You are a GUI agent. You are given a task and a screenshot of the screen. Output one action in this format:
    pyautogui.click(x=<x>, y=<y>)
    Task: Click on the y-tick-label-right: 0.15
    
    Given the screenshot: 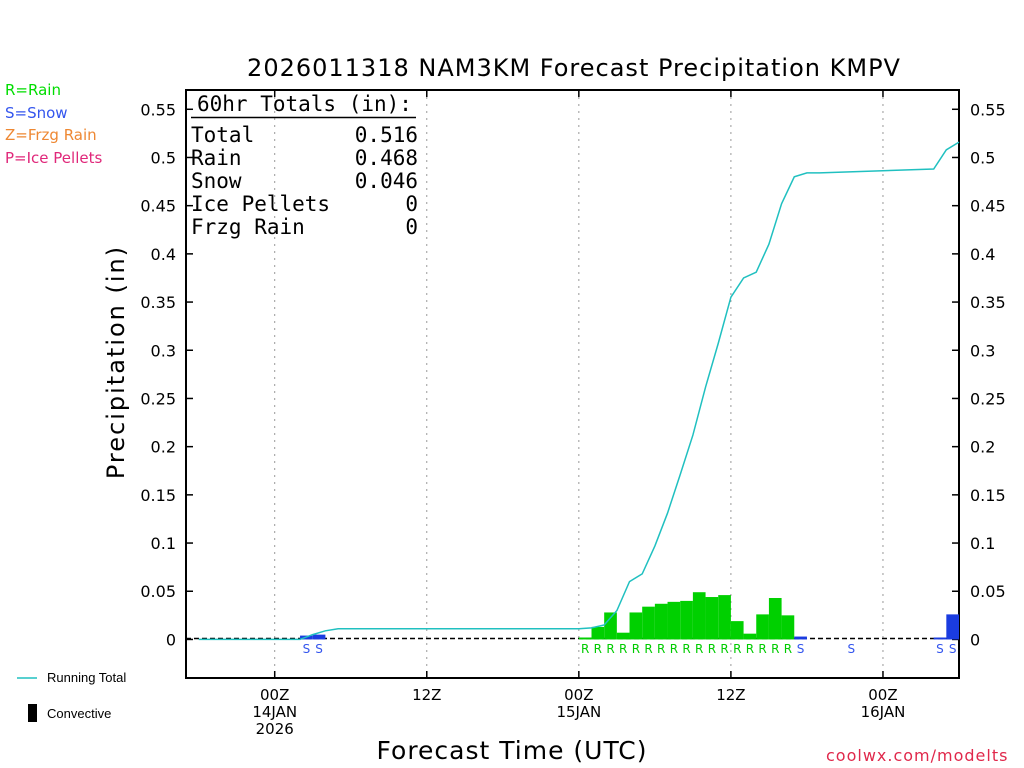 What is the action you would take?
    pyautogui.click(x=988, y=495)
    